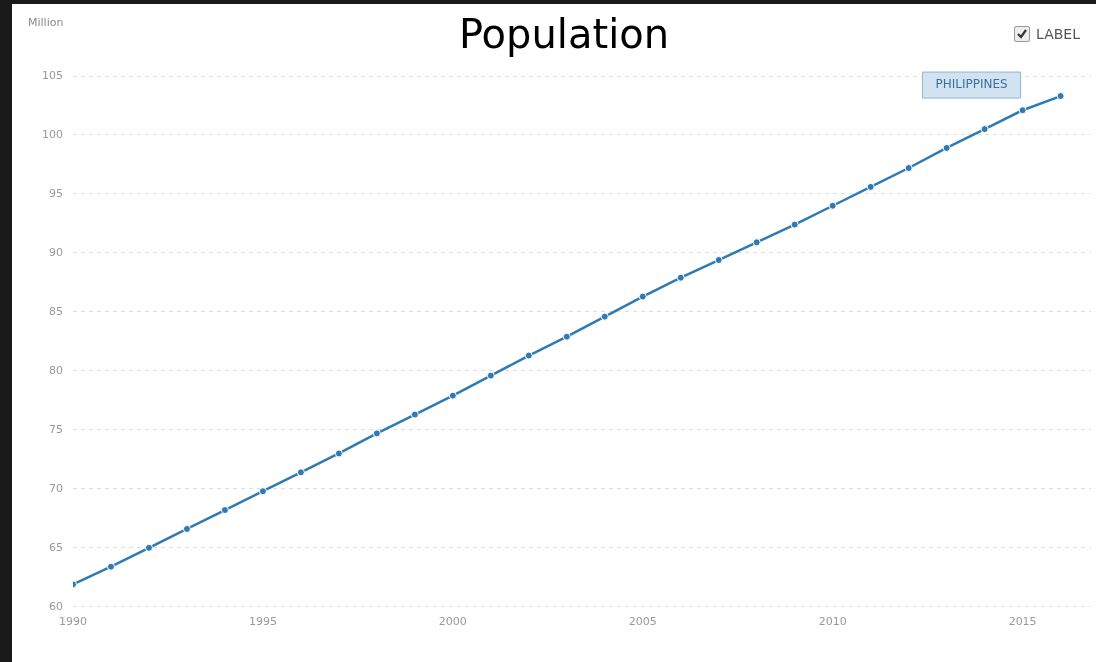 The width and height of the screenshot is (1096, 662). What do you see at coordinates (452, 622) in the screenshot?
I see `x-tick-label: 2000` at bounding box center [452, 622].